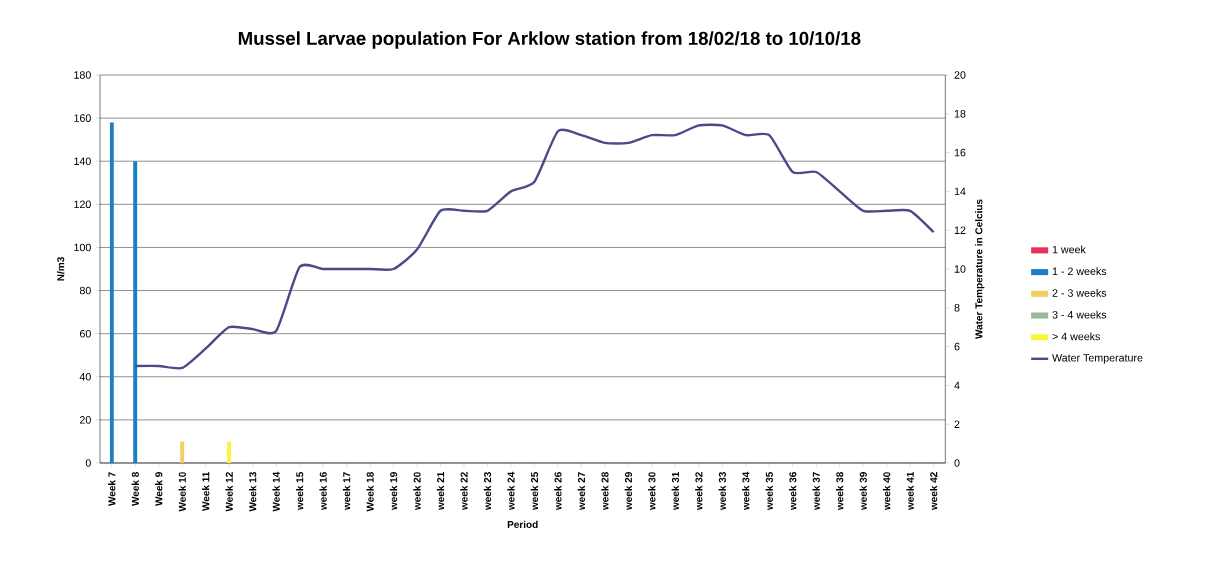 The image size is (1205, 573). I want to click on x-tick-label: week 24, so click(511, 491).